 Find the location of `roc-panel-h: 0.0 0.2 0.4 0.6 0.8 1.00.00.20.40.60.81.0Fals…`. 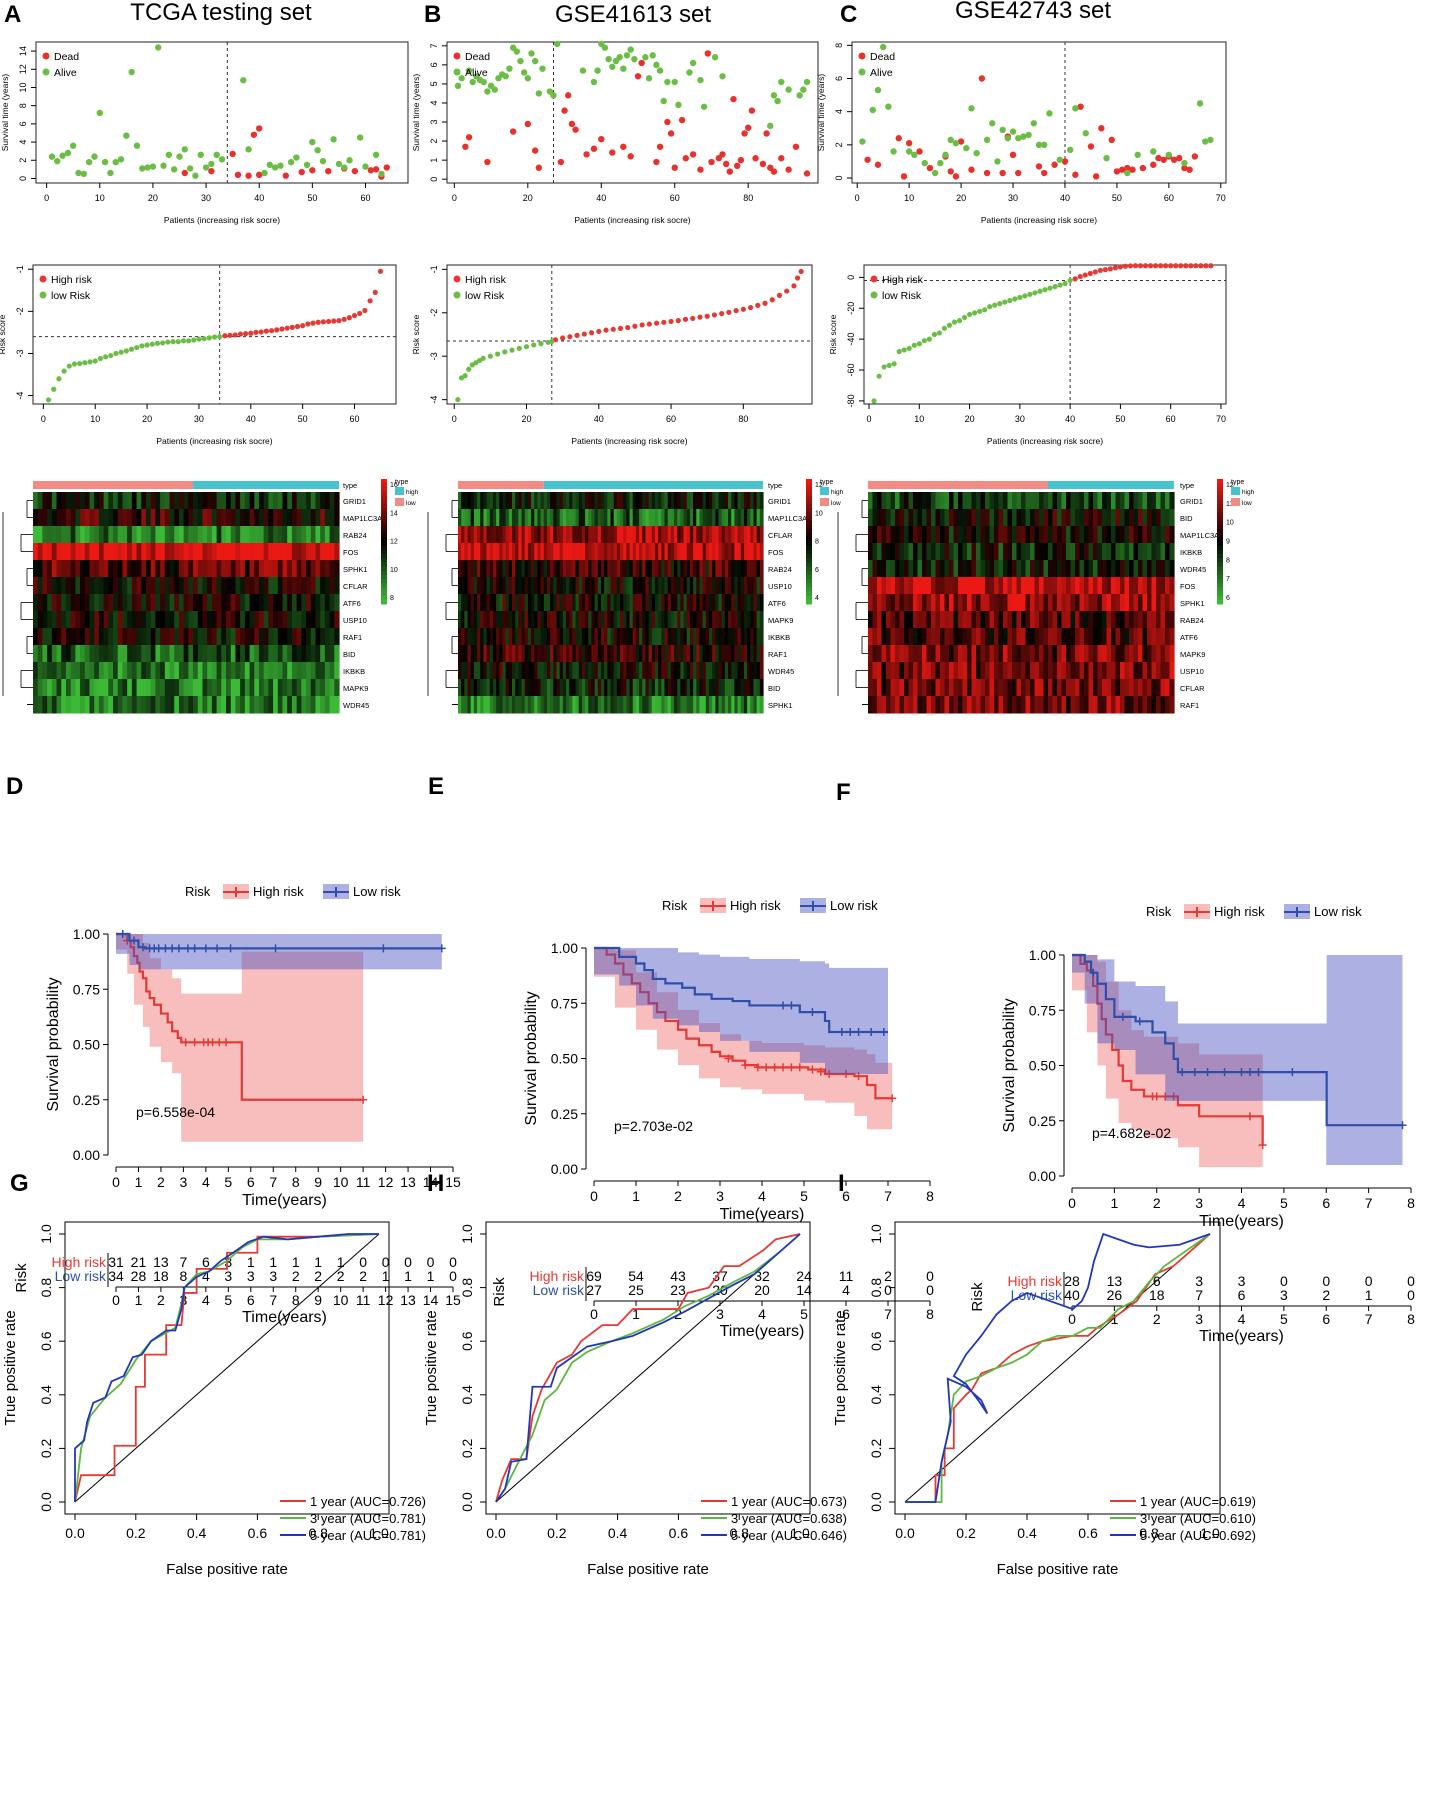

roc-panel-h: 0.0 0.2 0.4 0.6 0.8 1.00.00.20.40.60.81.0Fals… is located at coordinates (635, 1399).